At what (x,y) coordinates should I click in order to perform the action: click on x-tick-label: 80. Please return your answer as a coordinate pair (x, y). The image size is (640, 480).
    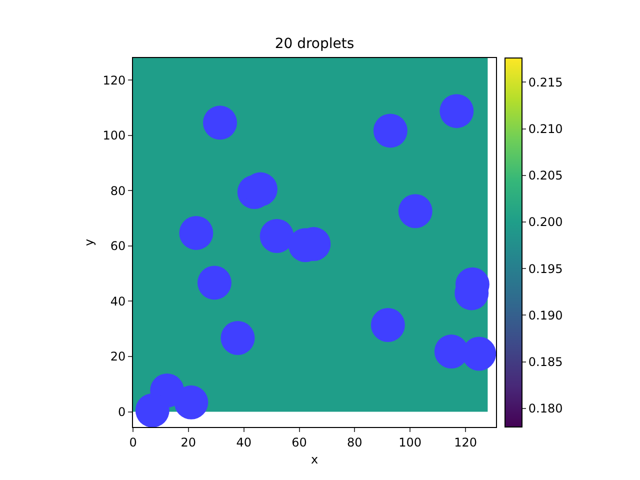
    Looking at the image, I should click on (354, 442).